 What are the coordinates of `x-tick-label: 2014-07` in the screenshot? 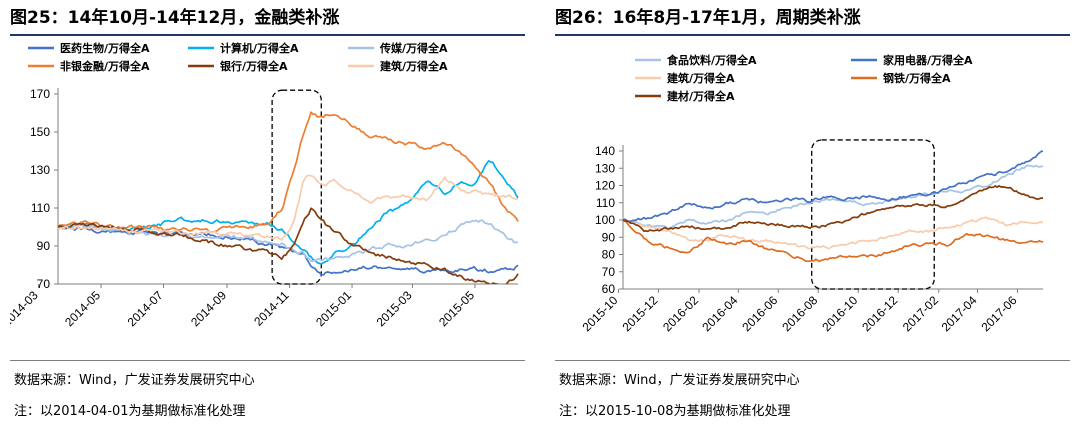 It's located at (145, 308).